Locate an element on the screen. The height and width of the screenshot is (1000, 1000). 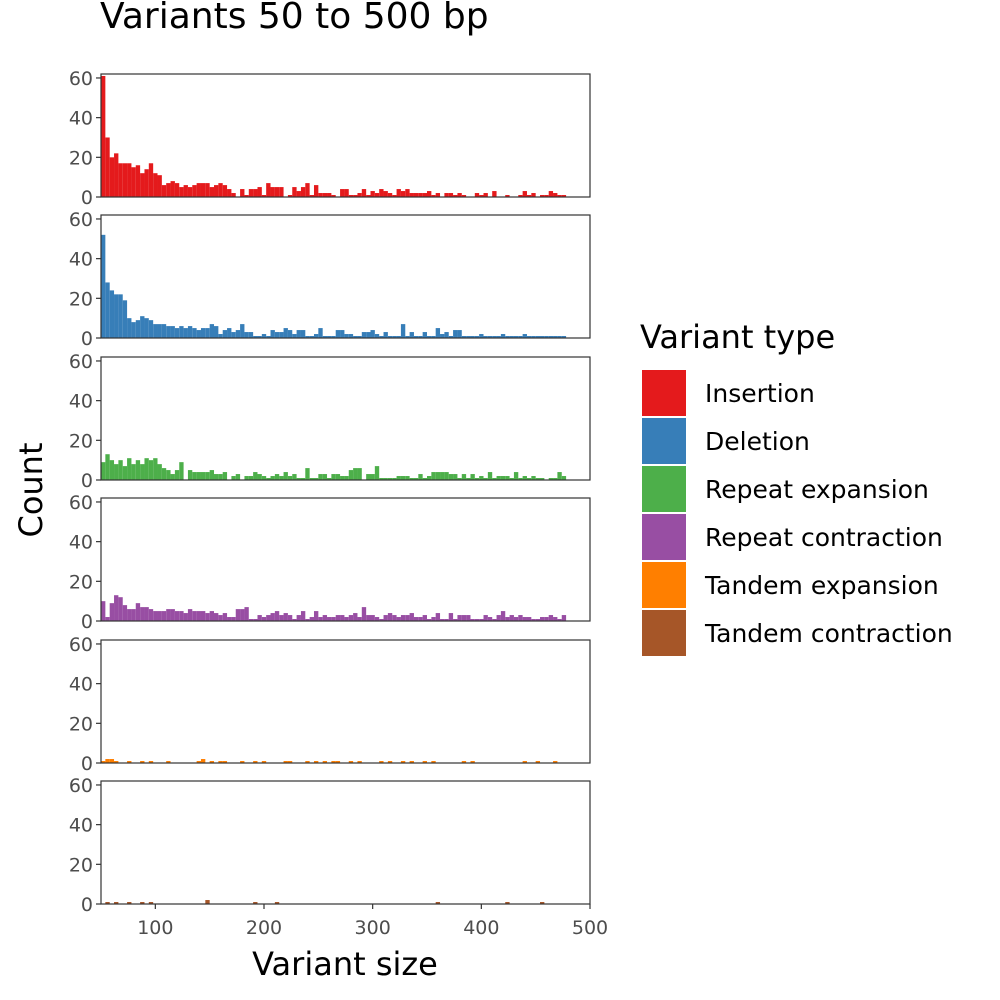
x-axis-title: Variant size is located at coordinates (345, 964).